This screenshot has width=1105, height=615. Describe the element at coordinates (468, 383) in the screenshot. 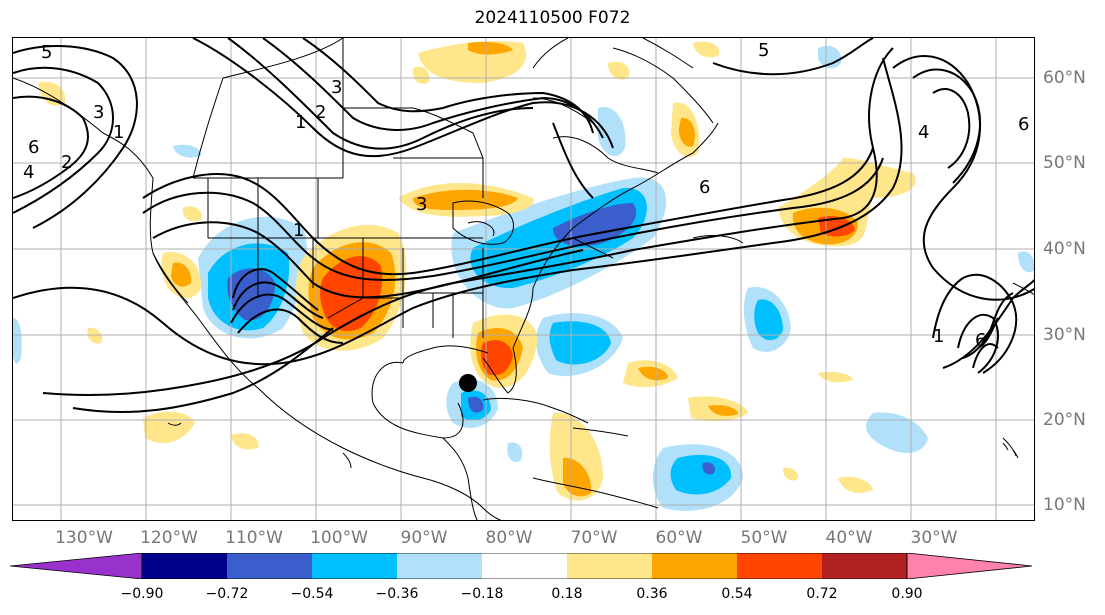

I see `storm-center-dot` at that location.